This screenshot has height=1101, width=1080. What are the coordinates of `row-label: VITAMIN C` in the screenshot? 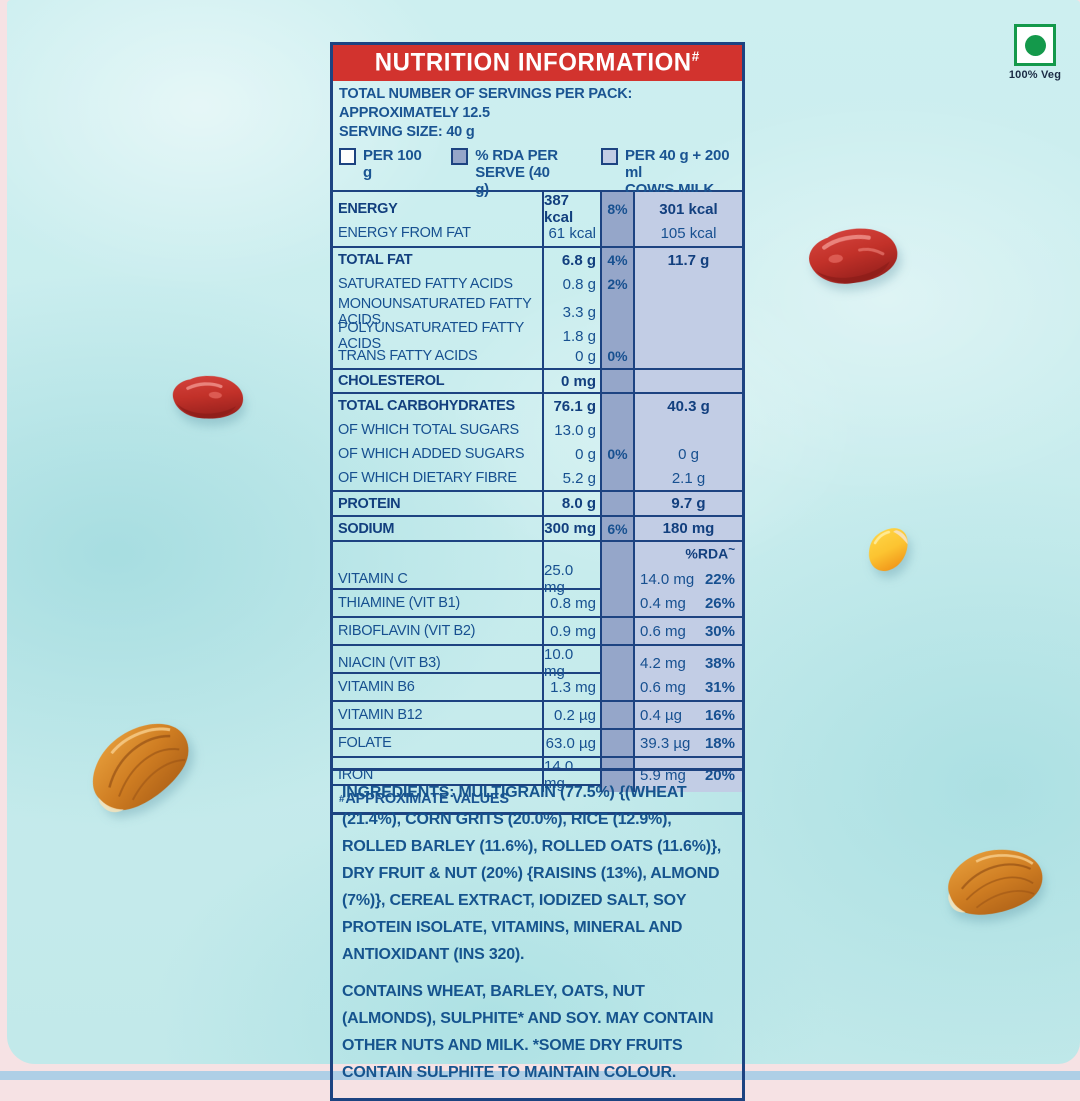 It's located at (438, 579).